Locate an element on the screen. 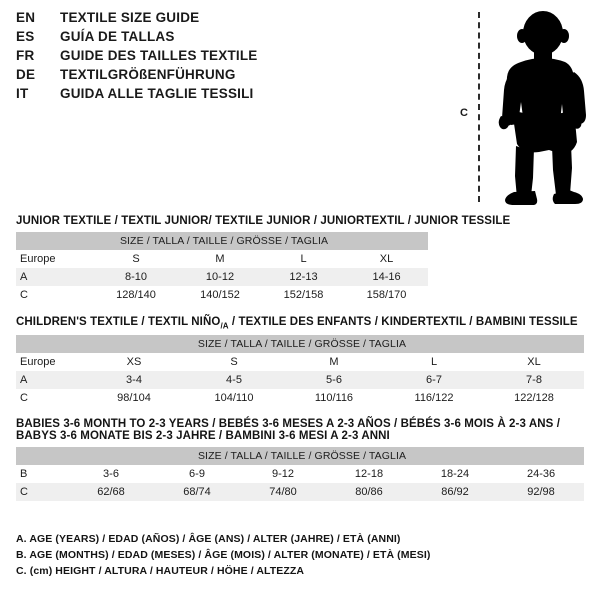  table-row: B 3-6 6-9 9-12 12-18 18-24 24-36 is located at coordinates (300, 474).